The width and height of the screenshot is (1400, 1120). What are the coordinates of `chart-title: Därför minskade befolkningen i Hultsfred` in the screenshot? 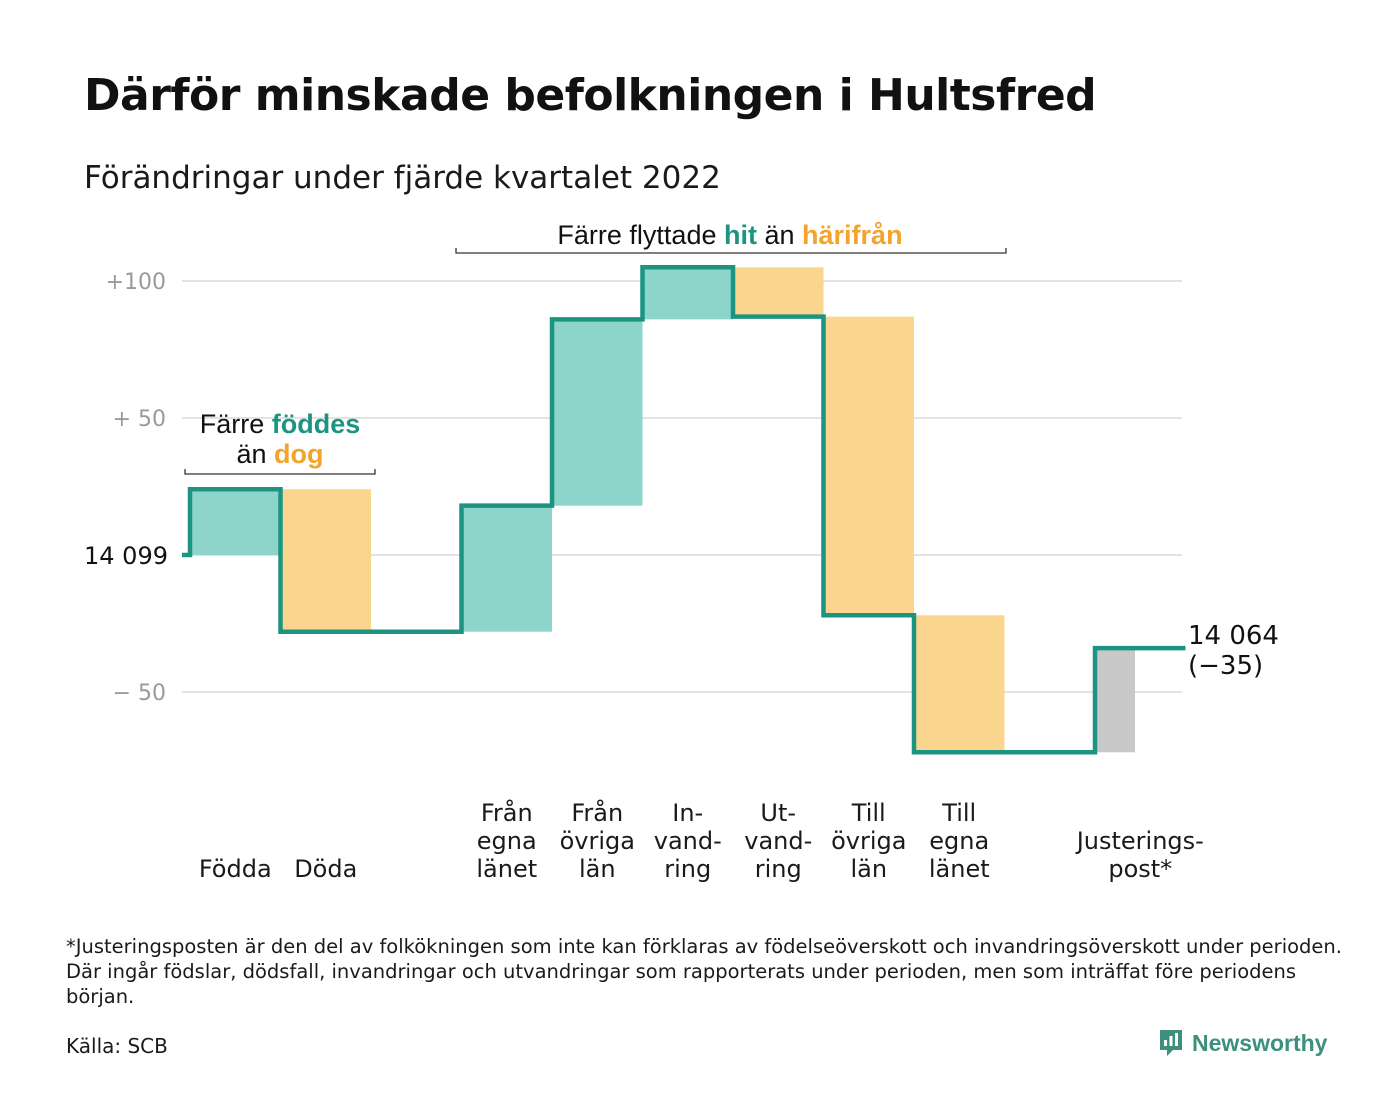 It's located at (590, 95).